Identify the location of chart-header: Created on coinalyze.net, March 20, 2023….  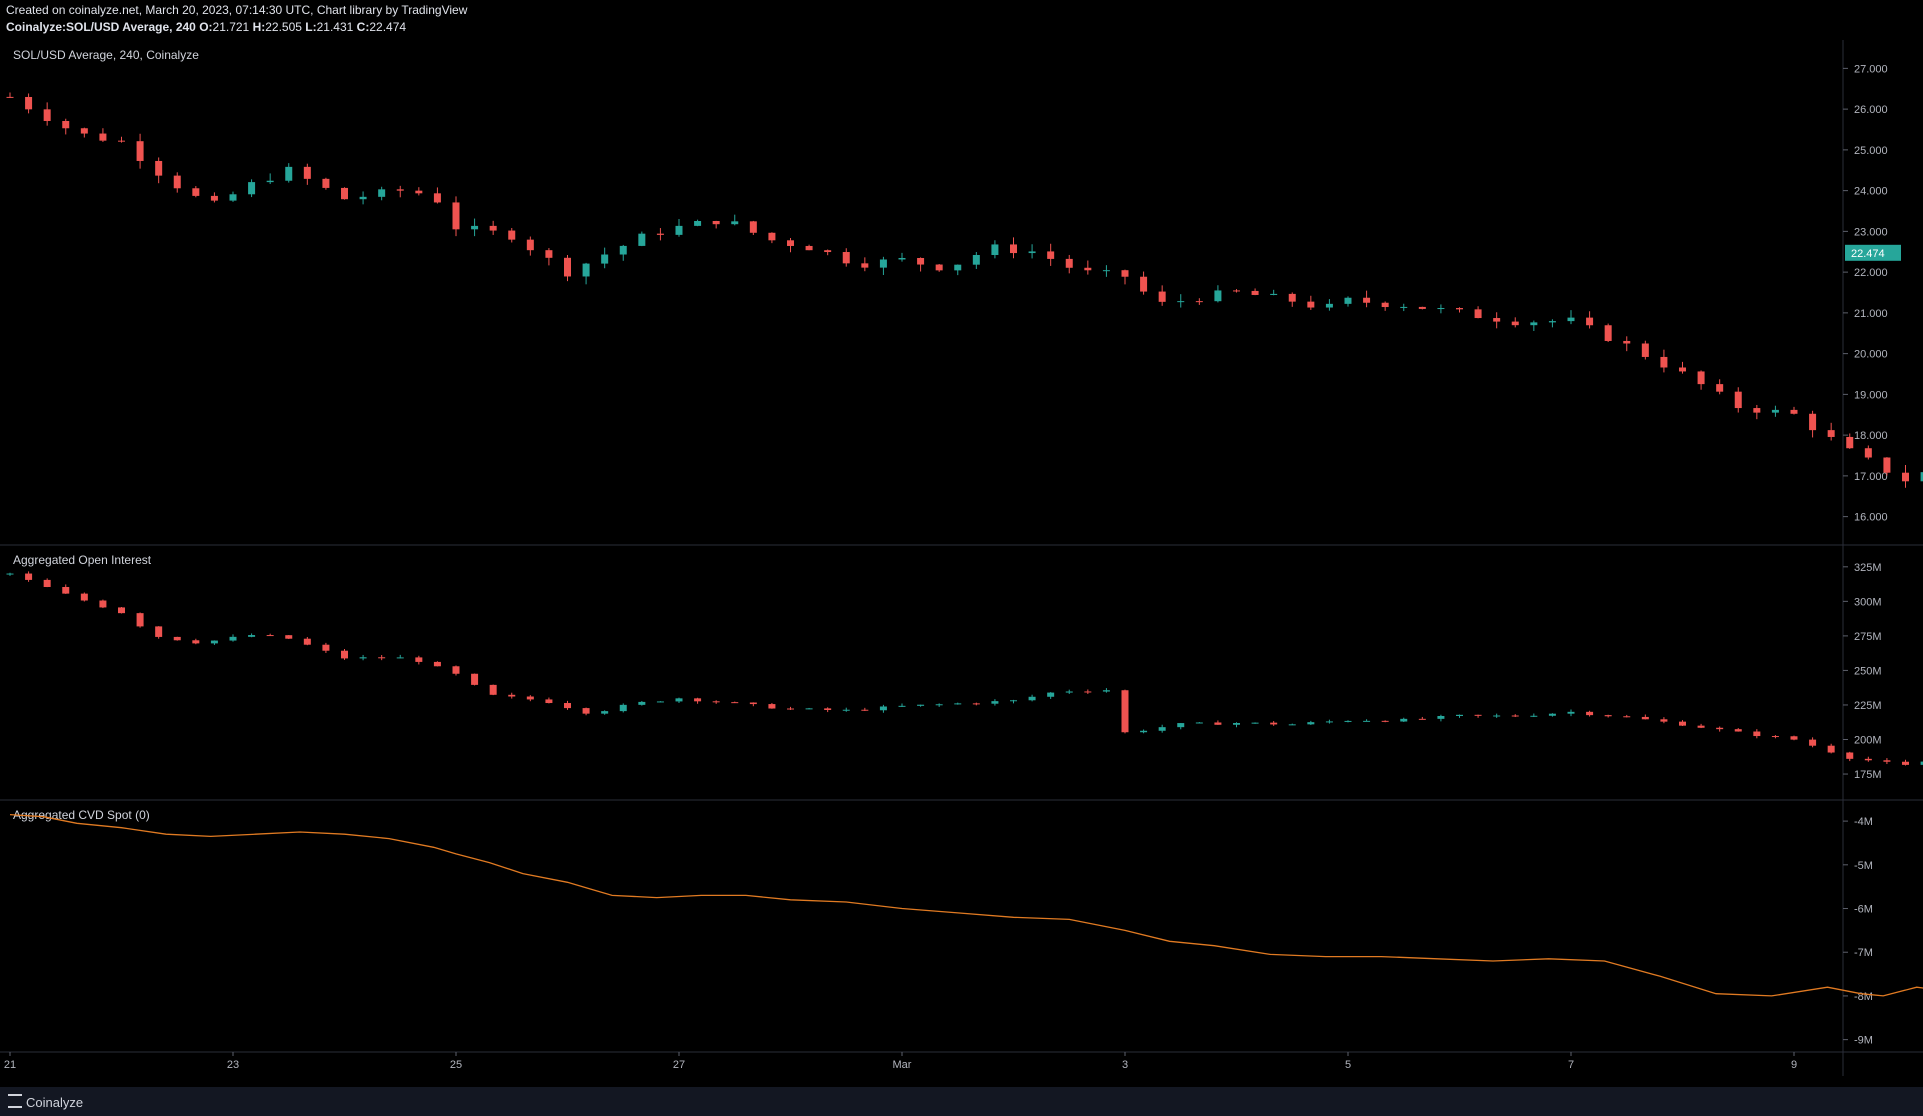
(961, 20).